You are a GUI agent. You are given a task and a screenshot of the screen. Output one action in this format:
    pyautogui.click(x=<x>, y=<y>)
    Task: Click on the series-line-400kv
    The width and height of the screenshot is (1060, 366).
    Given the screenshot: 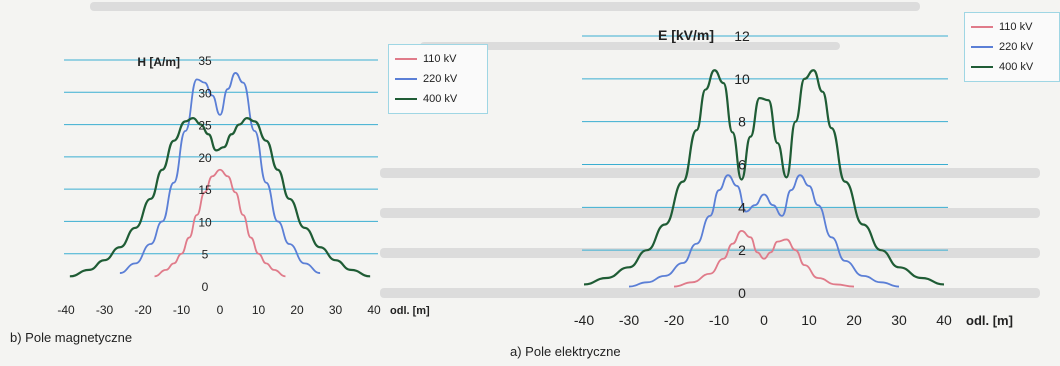 What is the action you would take?
    pyautogui.click(x=220, y=197)
    